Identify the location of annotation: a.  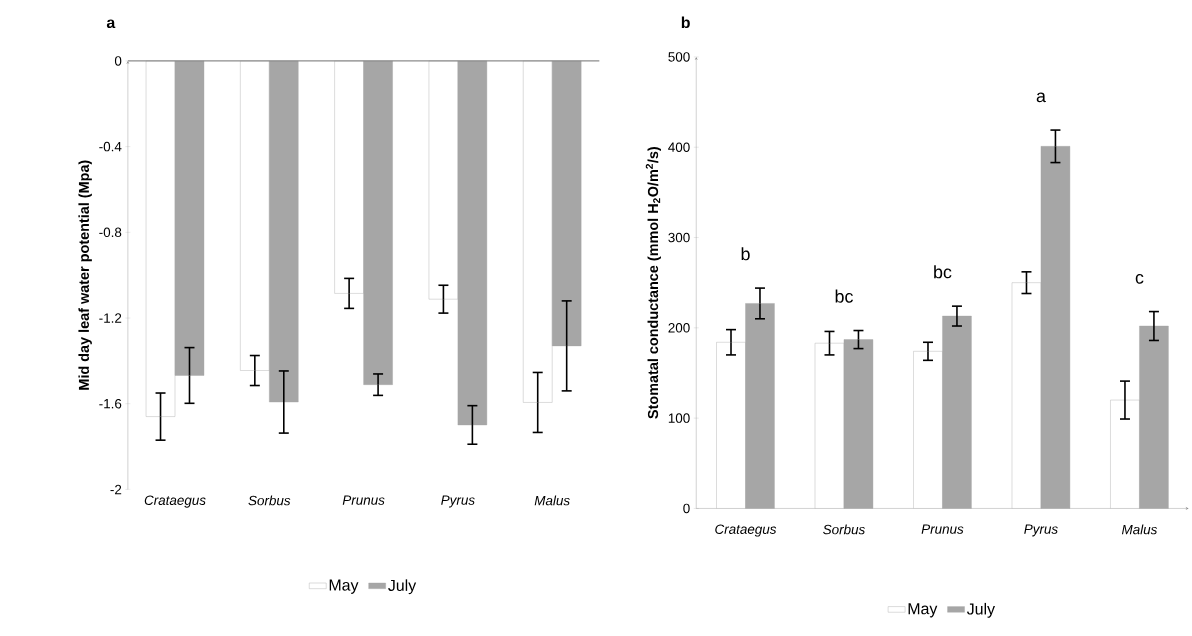
(1041, 97).